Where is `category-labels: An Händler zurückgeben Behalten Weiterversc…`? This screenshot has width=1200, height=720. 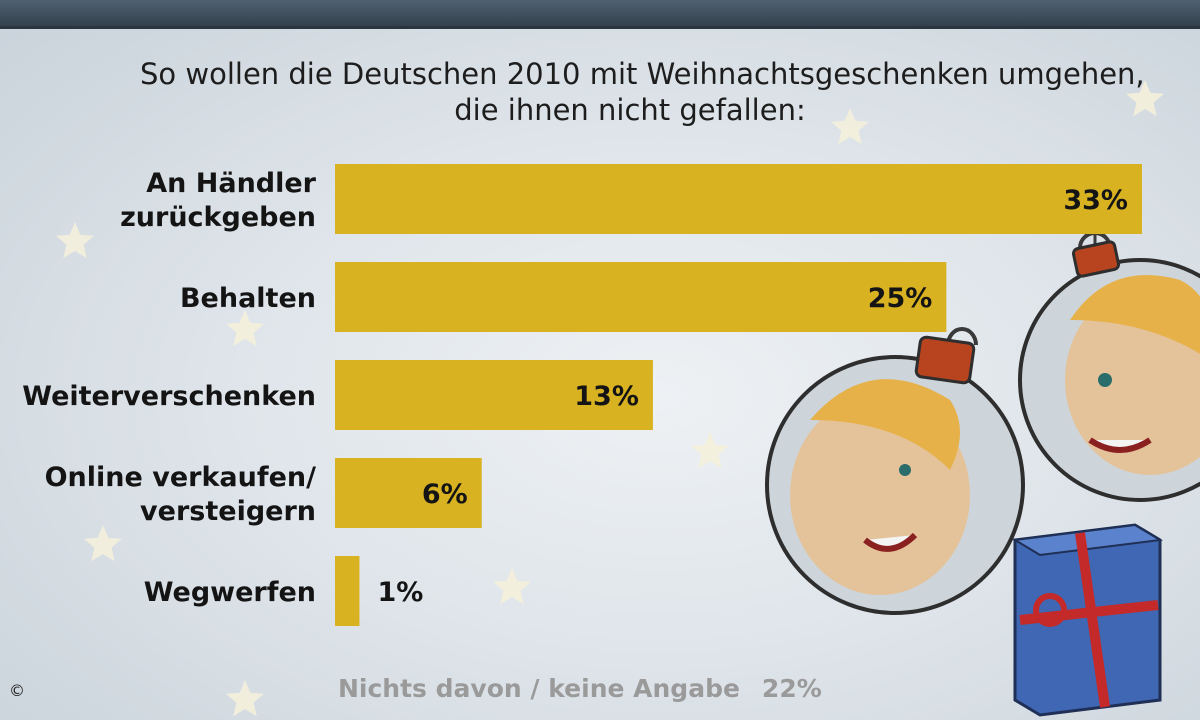 category-labels: An Händler zurückgeben Behalten Weiterversc… is located at coordinates (169, 388).